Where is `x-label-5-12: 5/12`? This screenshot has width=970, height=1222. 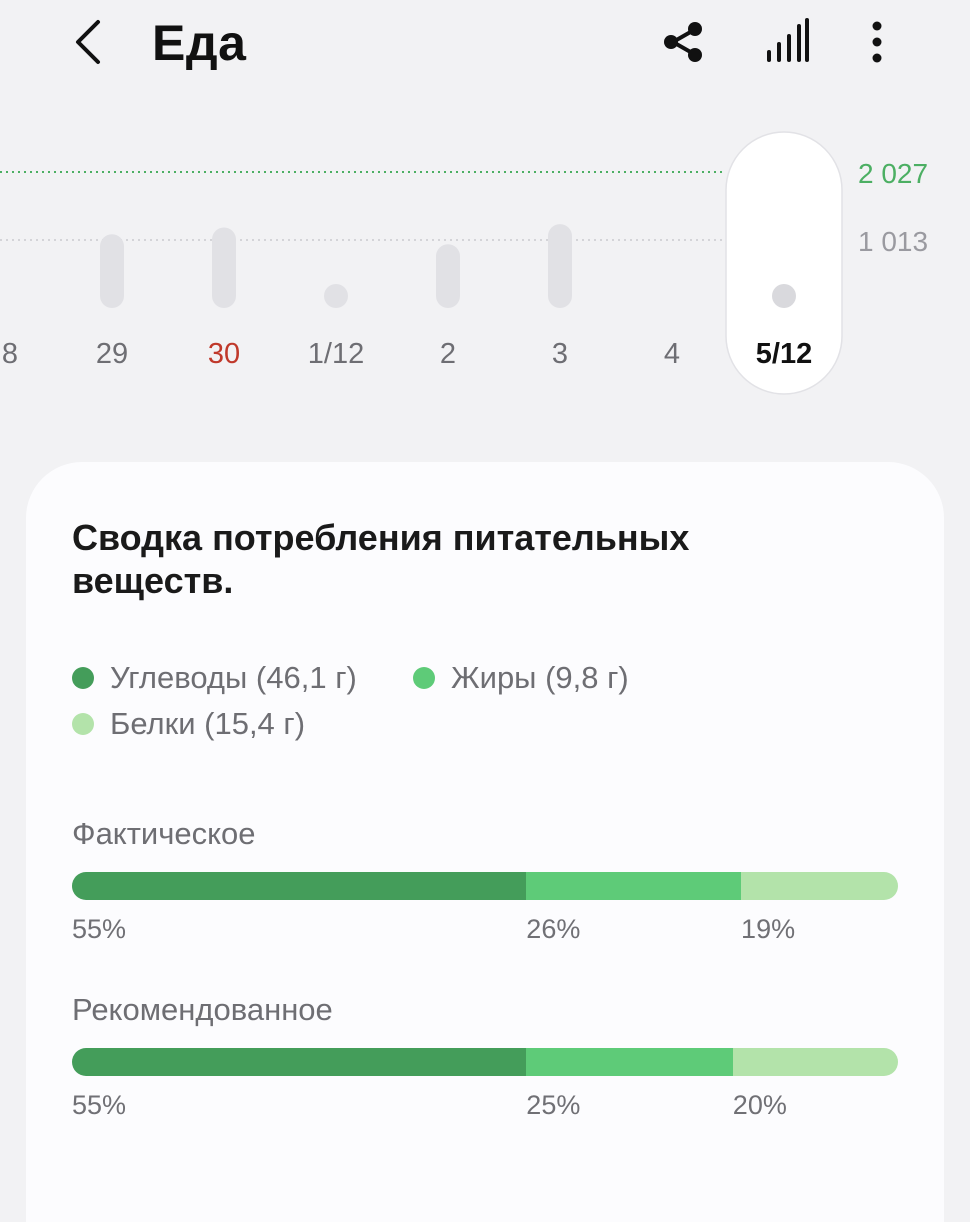
x-label-5-12: 5/12 is located at coordinates (784, 354).